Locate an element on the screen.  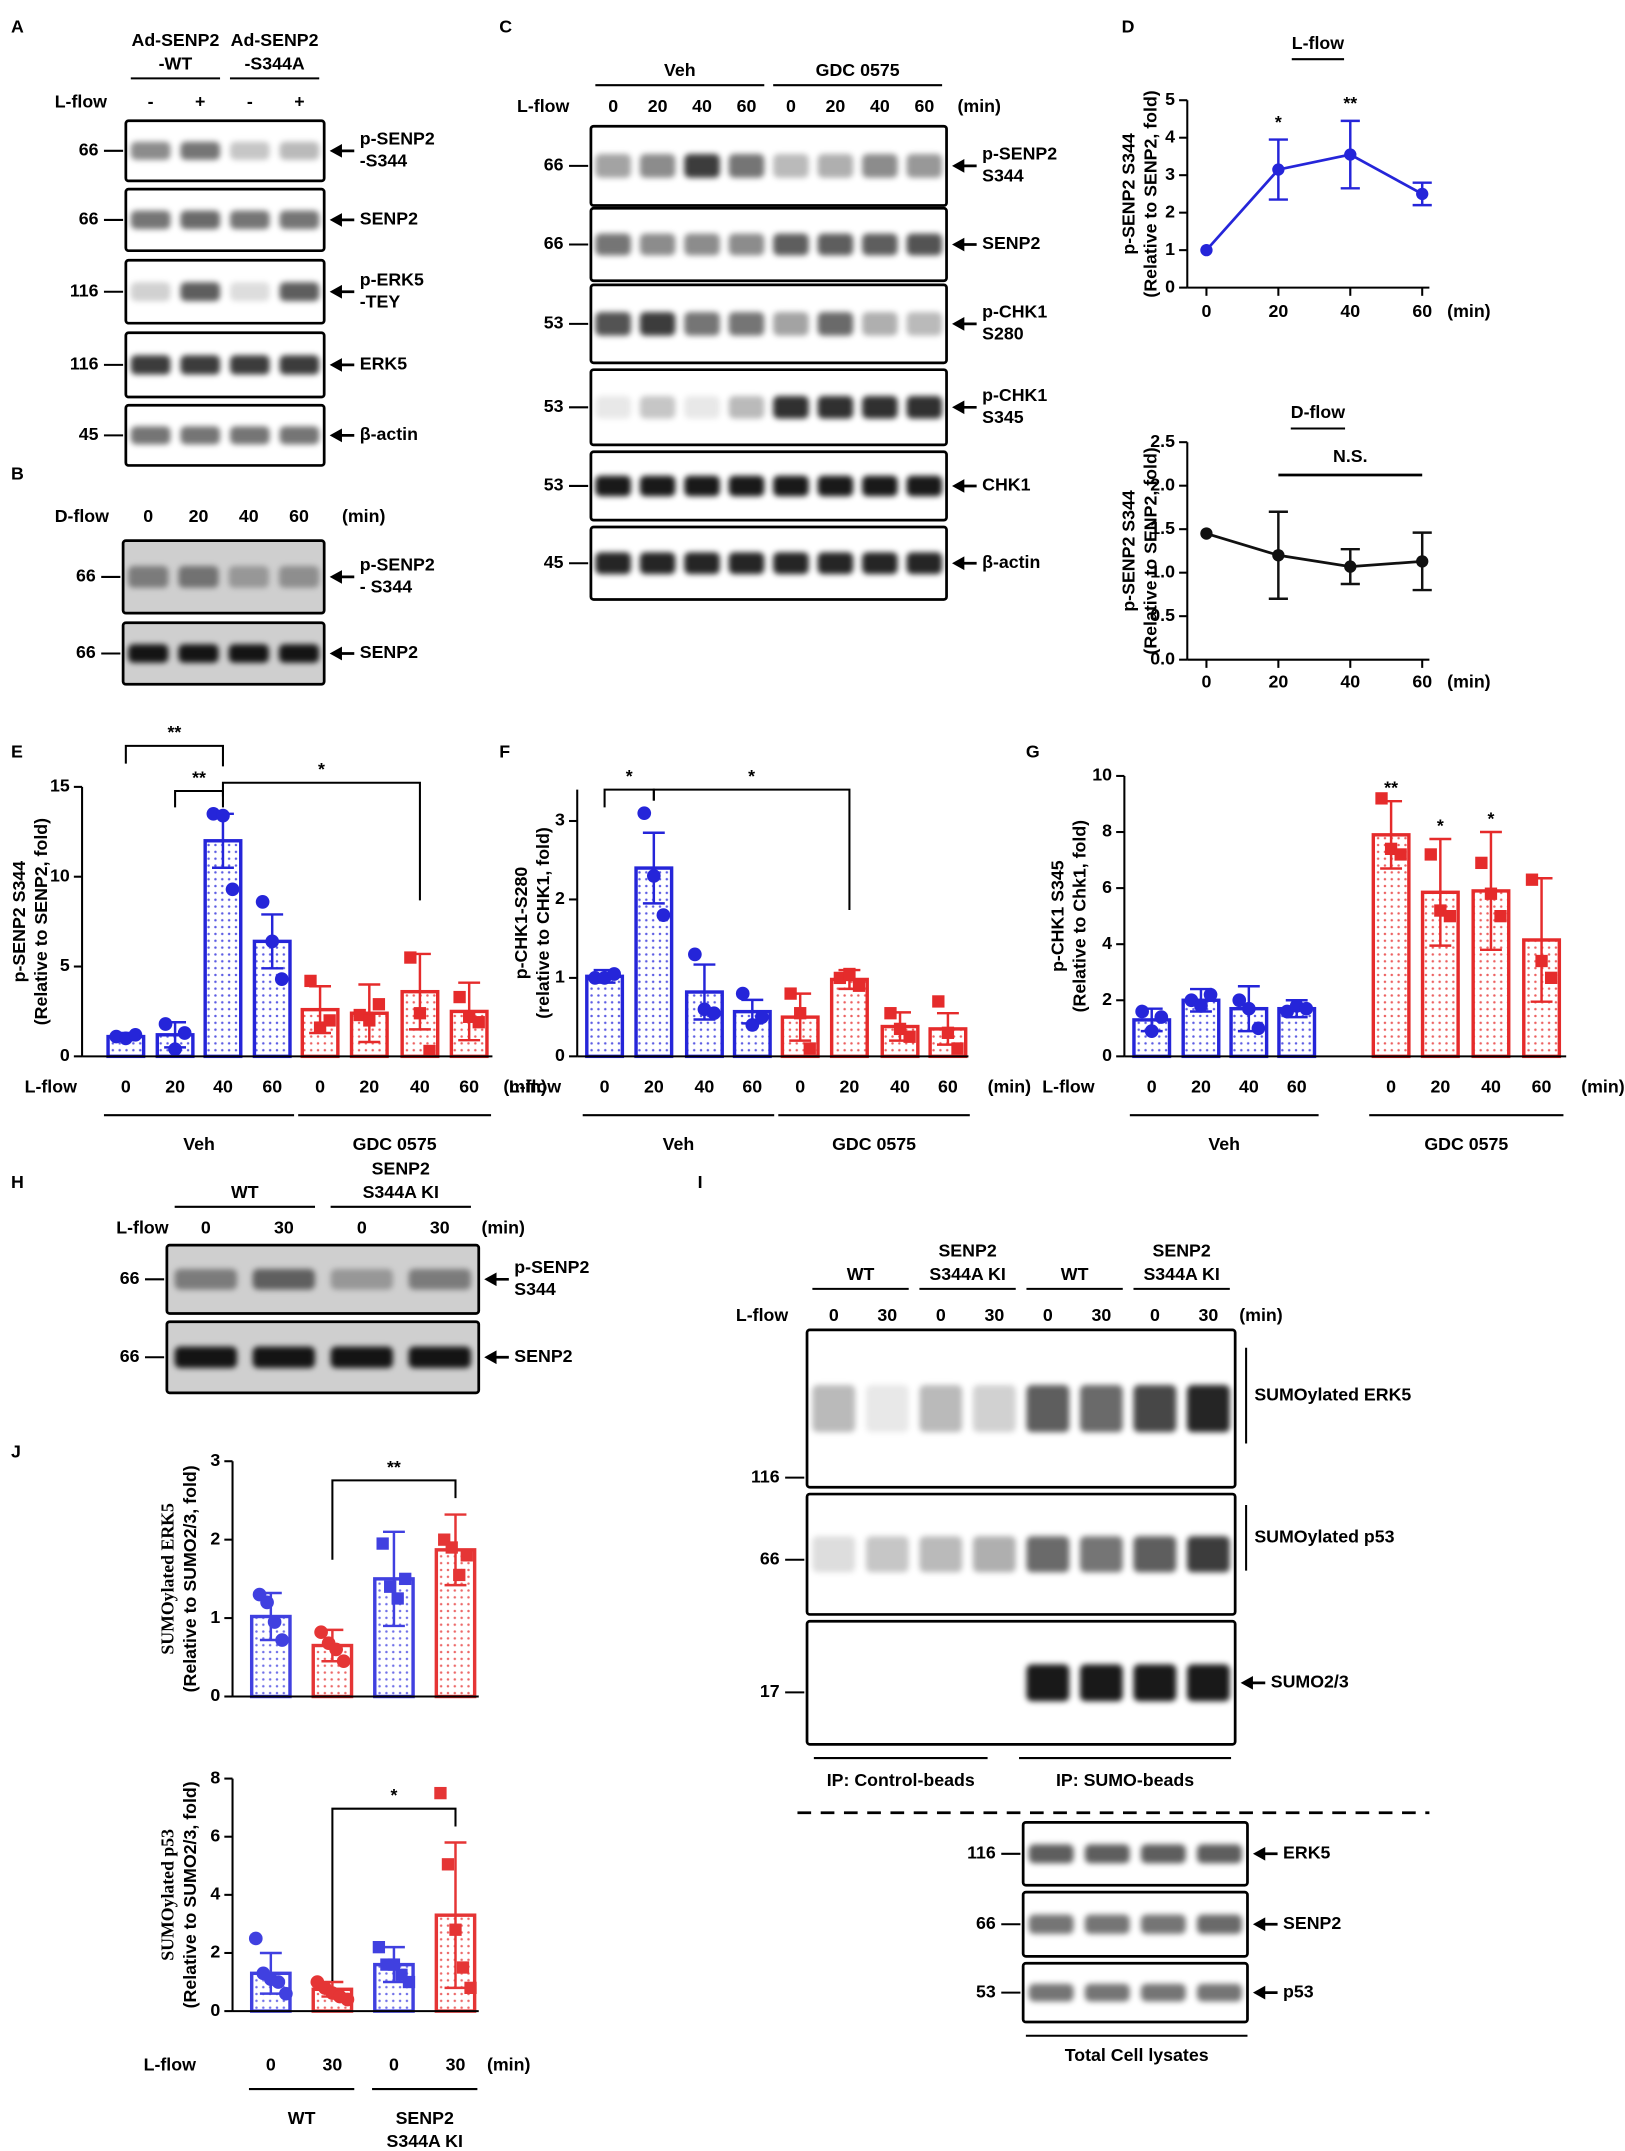
group-label: WT is located at coordinates (1075, 1274).